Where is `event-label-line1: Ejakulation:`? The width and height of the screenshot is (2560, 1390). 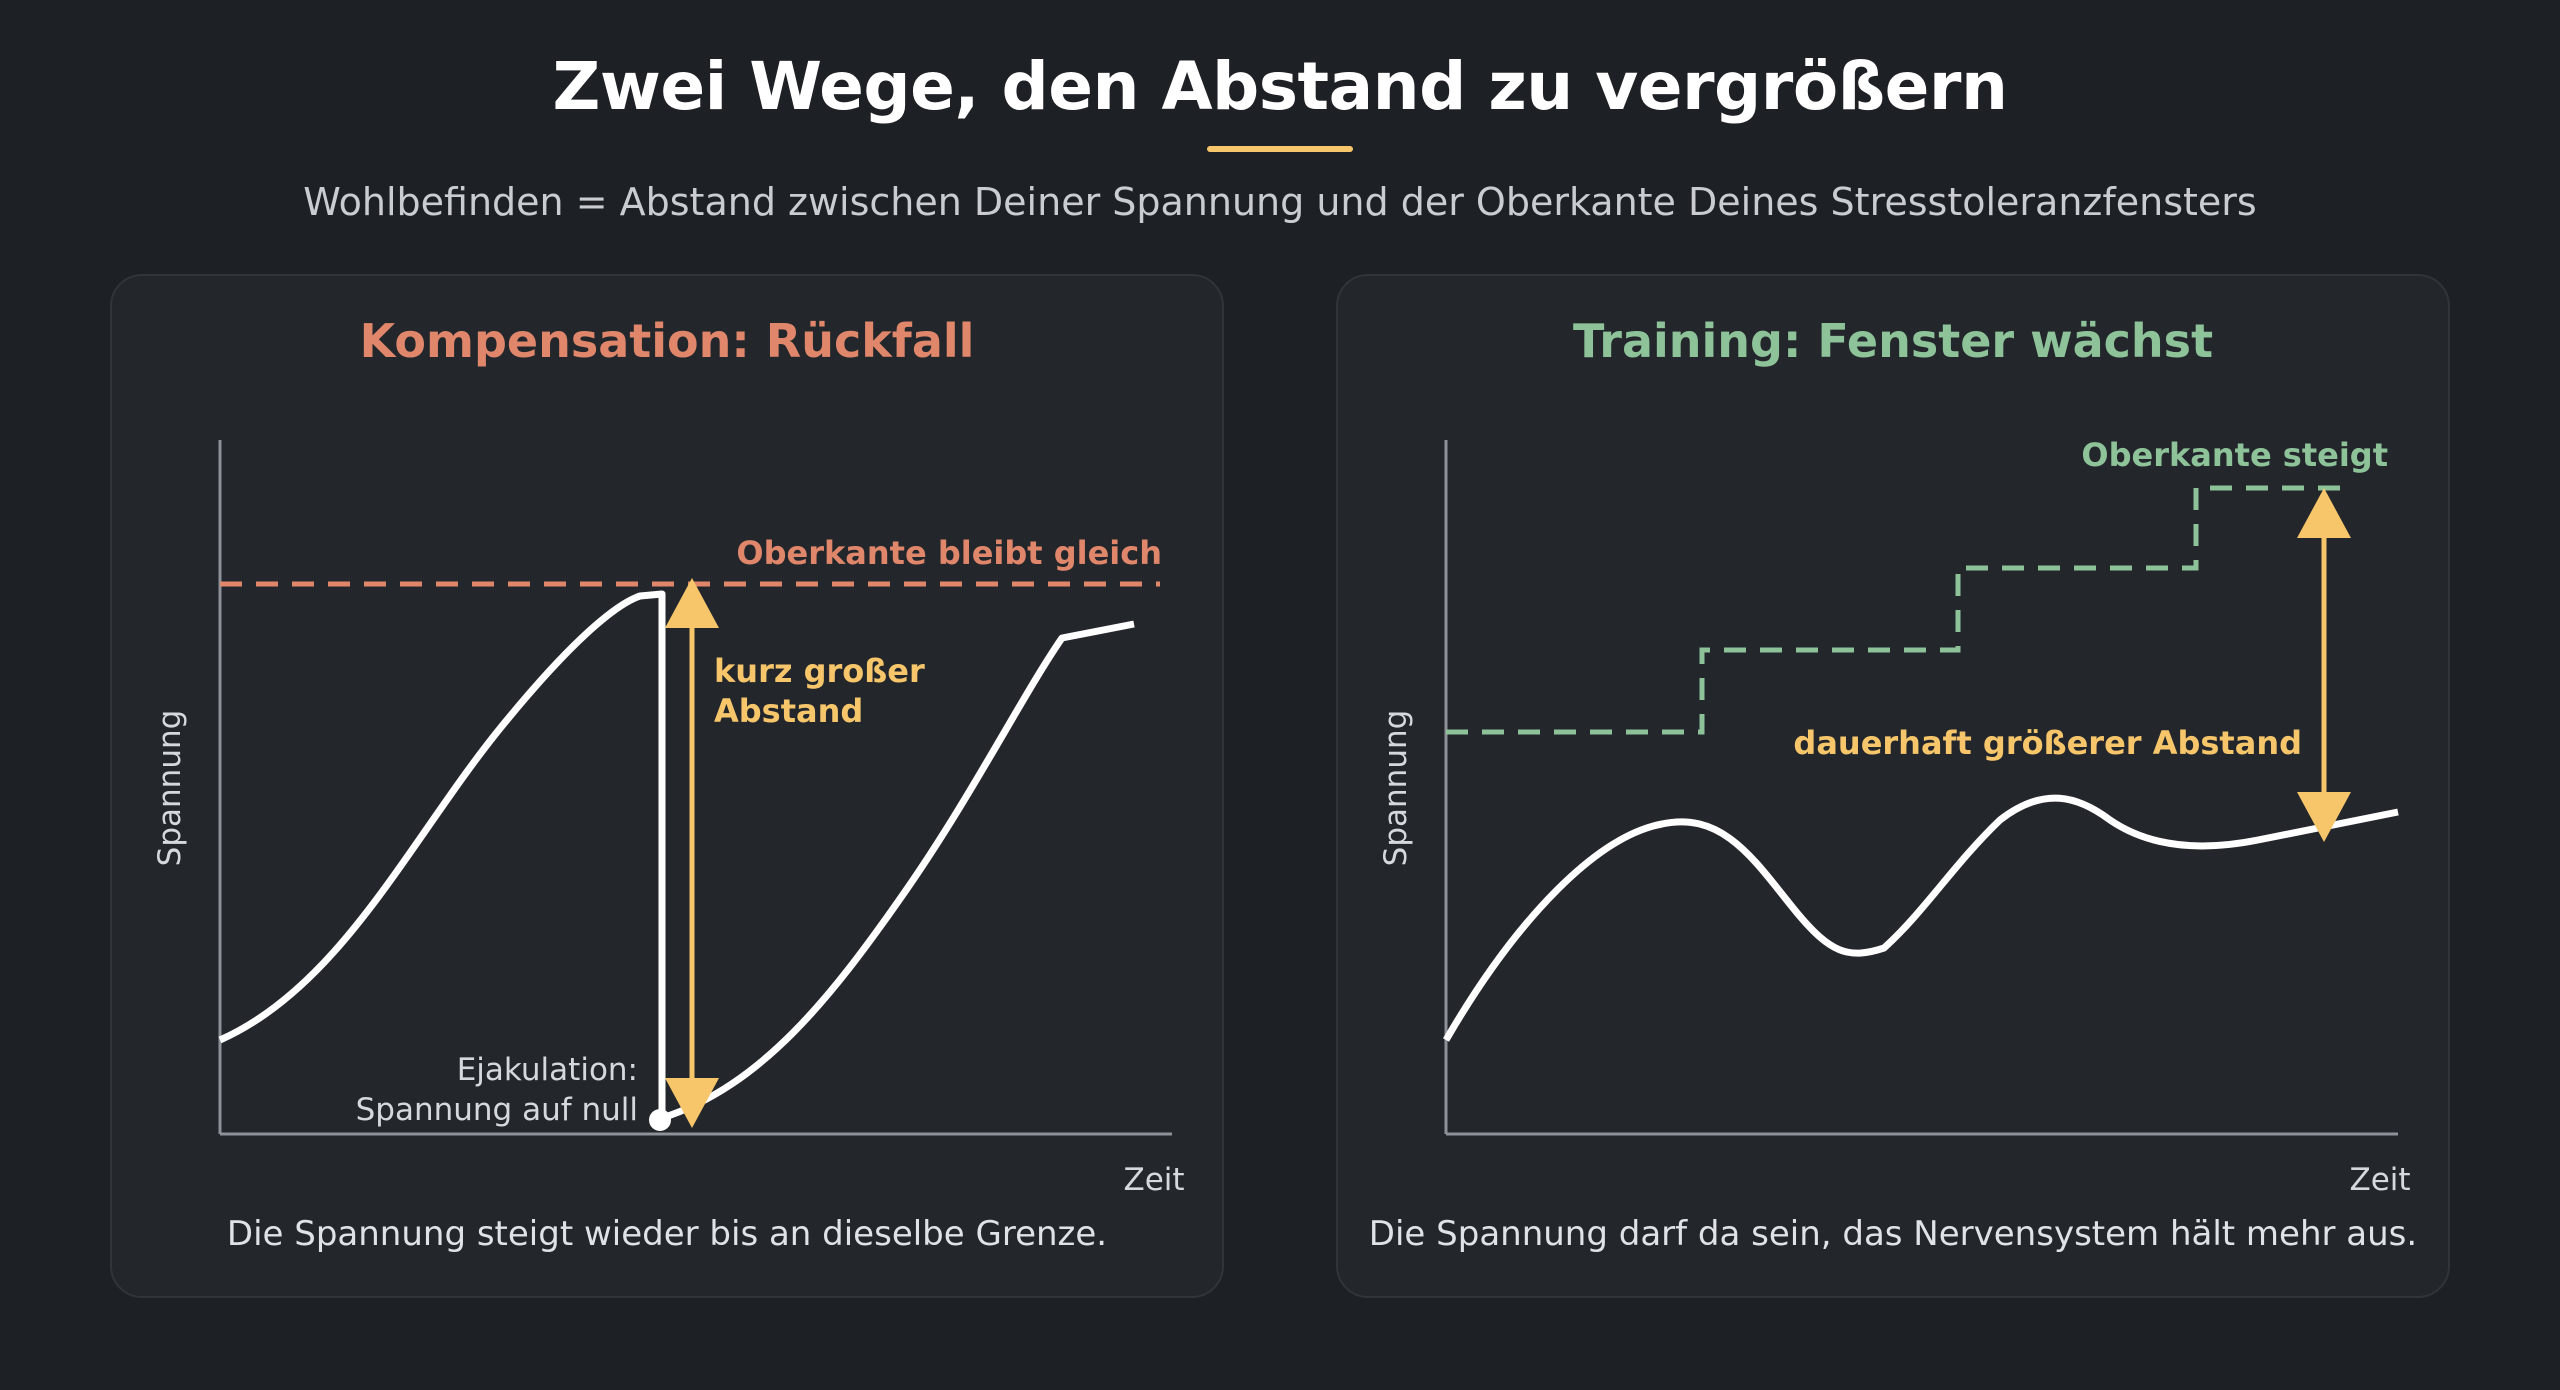 event-label-line1: Ejakulation: is located at coordinates (547, 1070).